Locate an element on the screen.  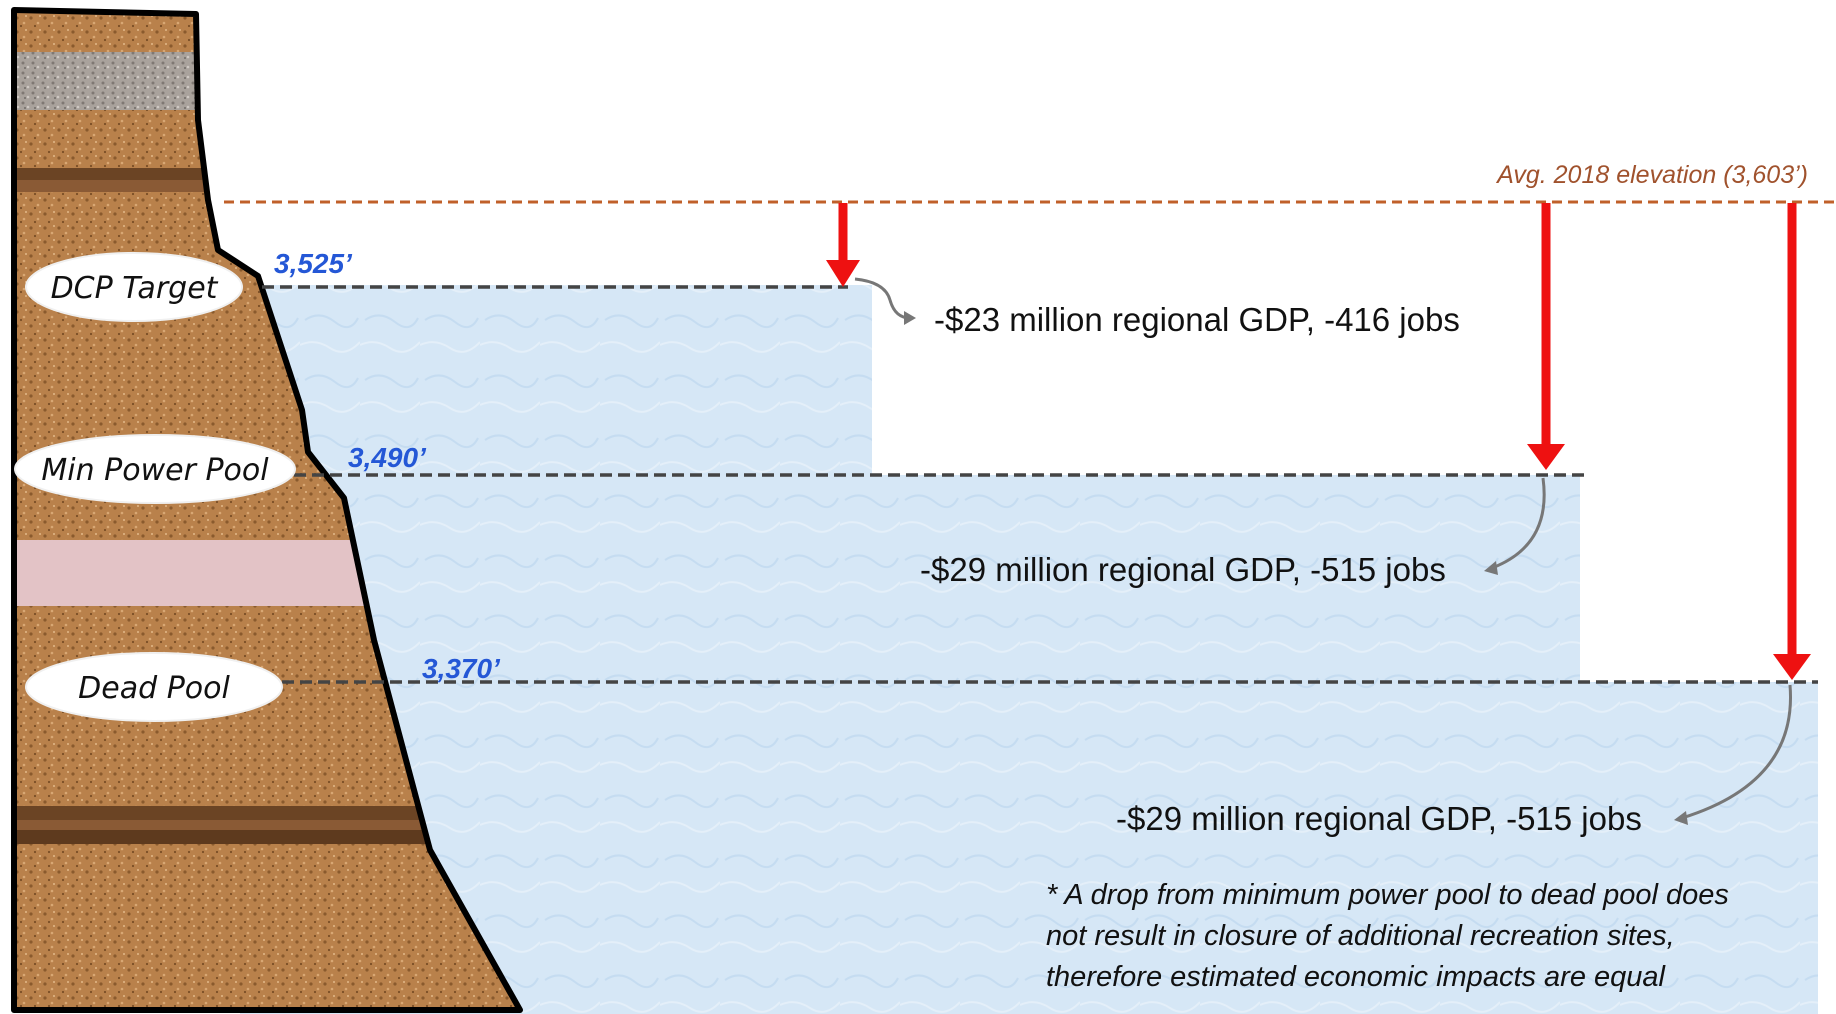
impact-text-dead-pool: -$29 million regional GDP, -515 jobs is located at coordinates (1379, 818).